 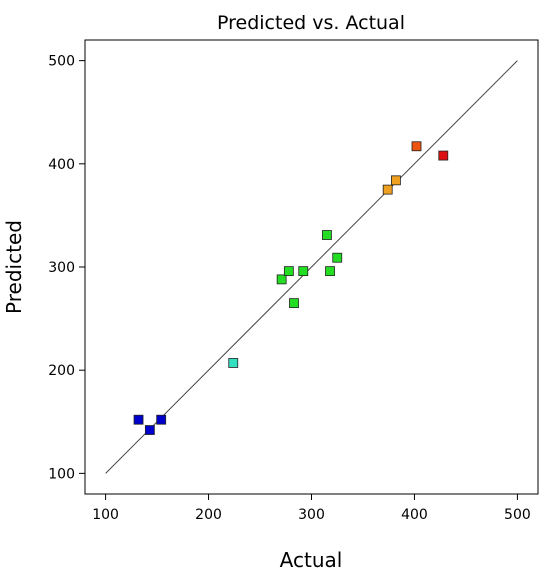 I want to click on x-tick-label: 400, so click(x=414, y=515).